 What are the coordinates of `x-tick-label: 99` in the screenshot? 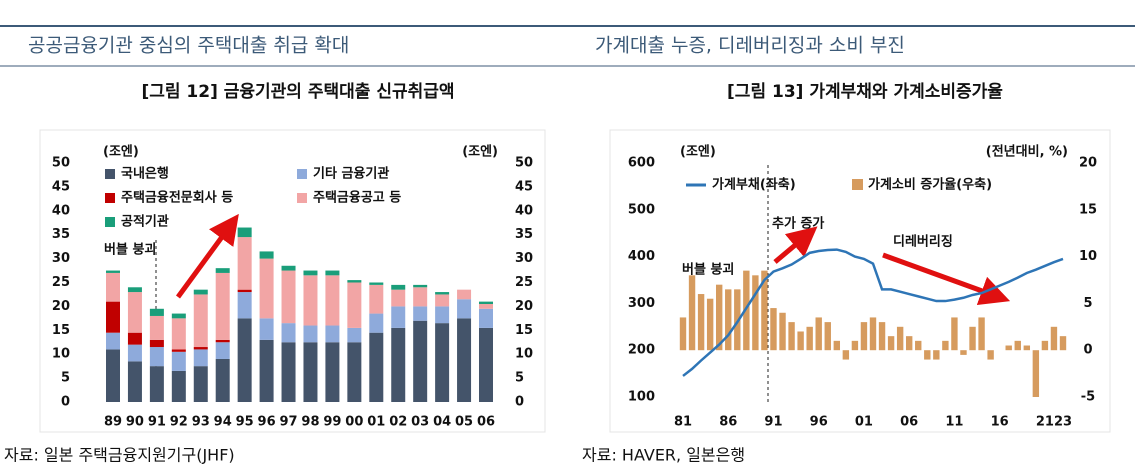 It's located at (332, 422).